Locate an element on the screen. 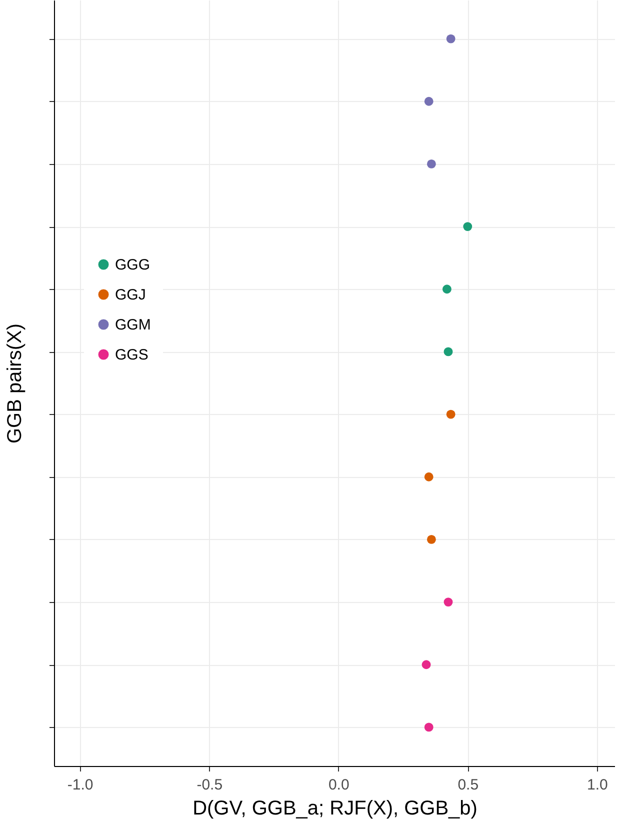  x-tick-label: -1.0 is located at coordinates (80, 785).